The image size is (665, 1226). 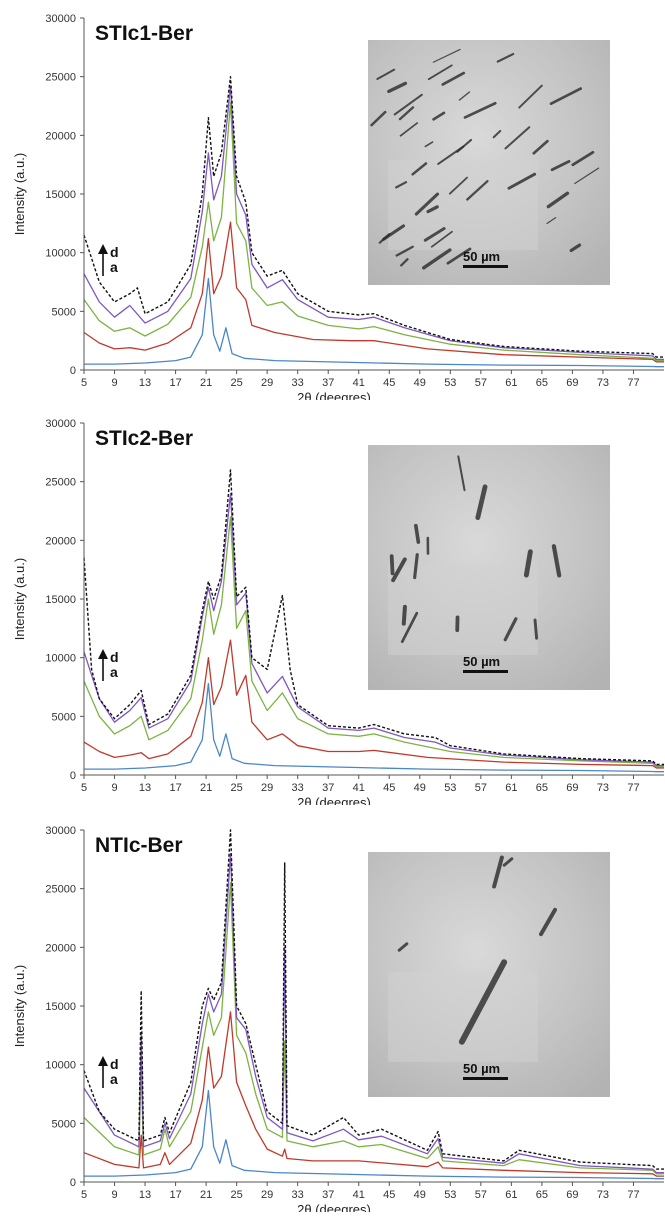 What do you see at coordinates (64, 717) in the screenshot?
I see `y-tick-label: 5000` at bounding box center [64, 717].